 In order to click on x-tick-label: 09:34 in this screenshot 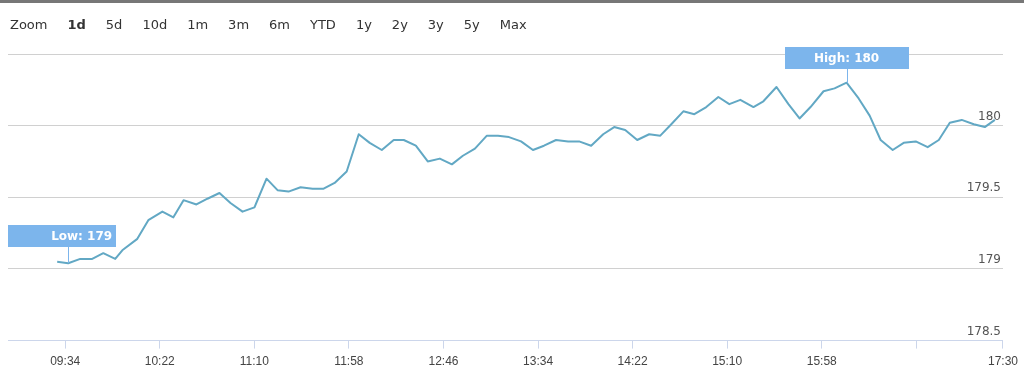, I will do `click(65, 361)`.